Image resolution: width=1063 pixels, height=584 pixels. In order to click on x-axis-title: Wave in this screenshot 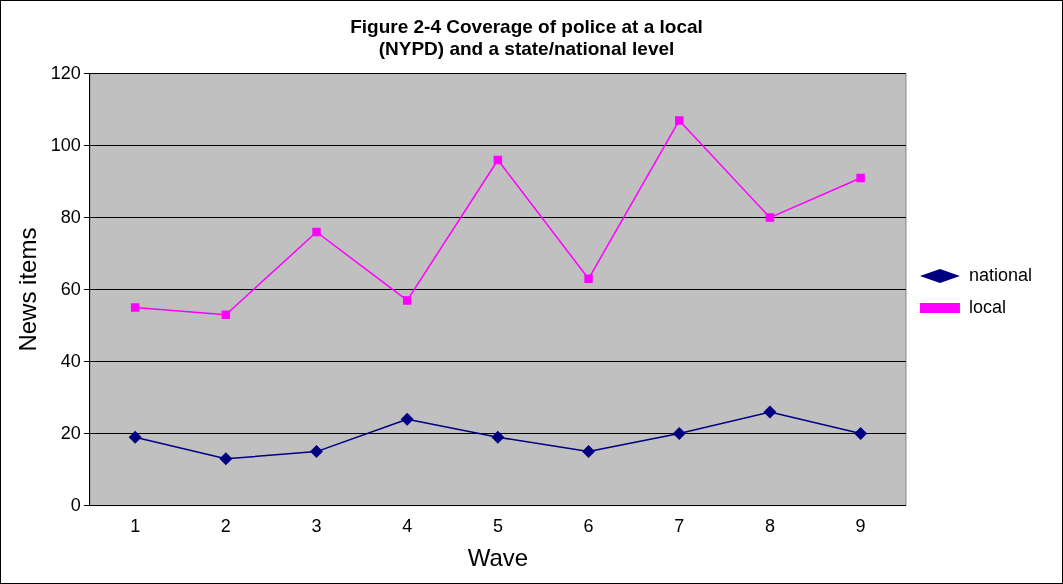, I will do `click(498, 558)`.